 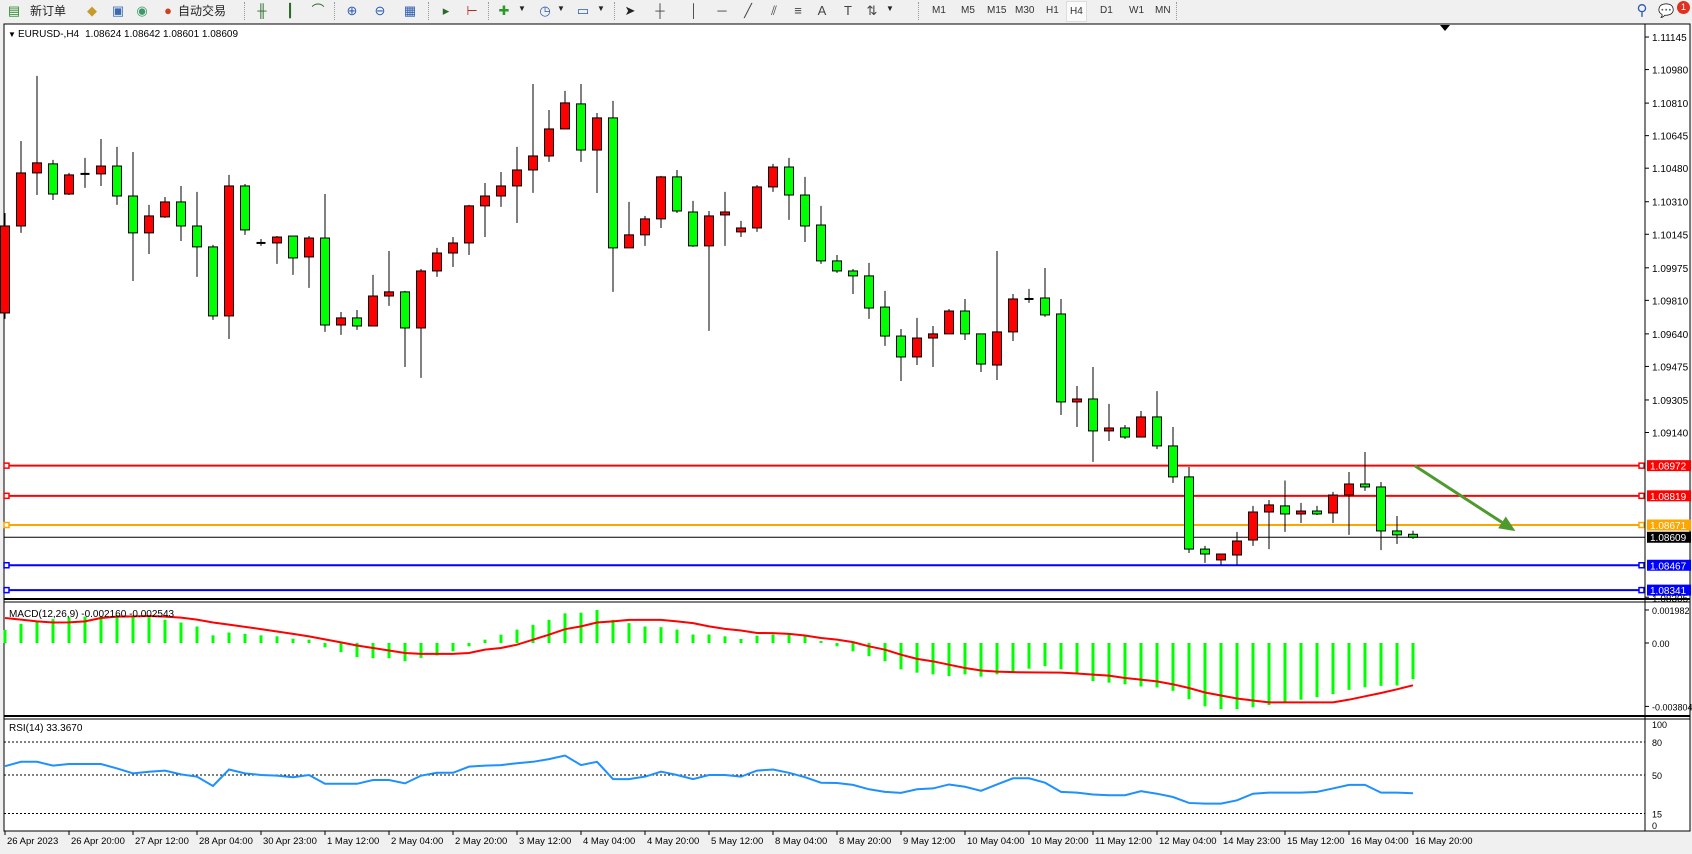 What do you see at coordinates (1507, 524) in the screenshot?
I see `trend-arrow-head-icon` at bounding box center [1507, 524].